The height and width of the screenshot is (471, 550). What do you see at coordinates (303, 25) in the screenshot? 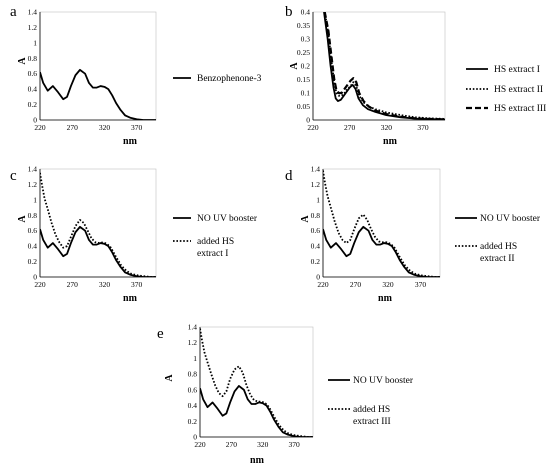
I see `y-tick-label: 0.35` at bounding box center [303, 25].